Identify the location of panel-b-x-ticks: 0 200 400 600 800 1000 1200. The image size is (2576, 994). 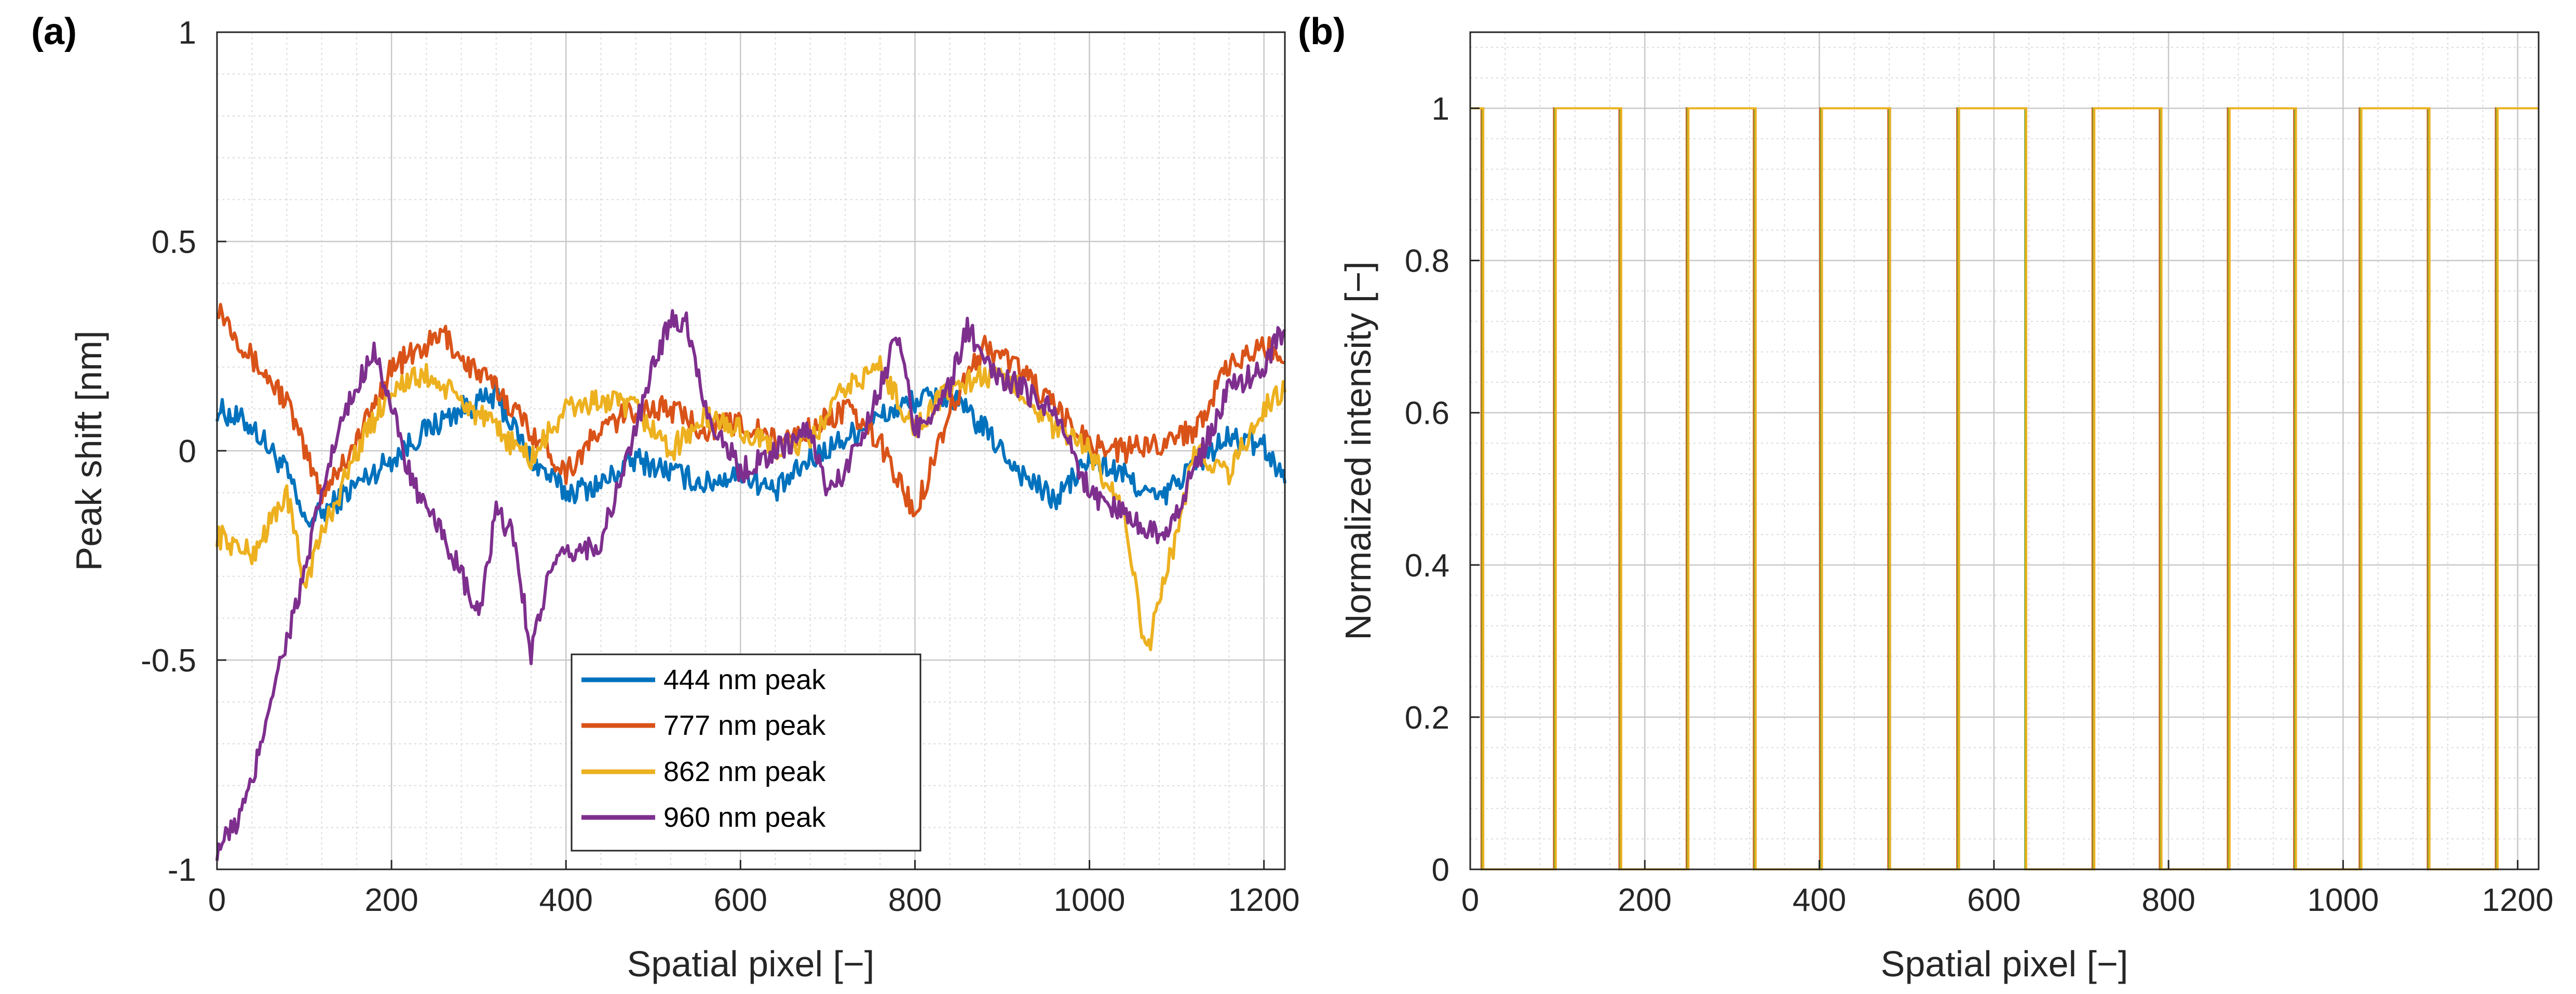
(2007, 889).